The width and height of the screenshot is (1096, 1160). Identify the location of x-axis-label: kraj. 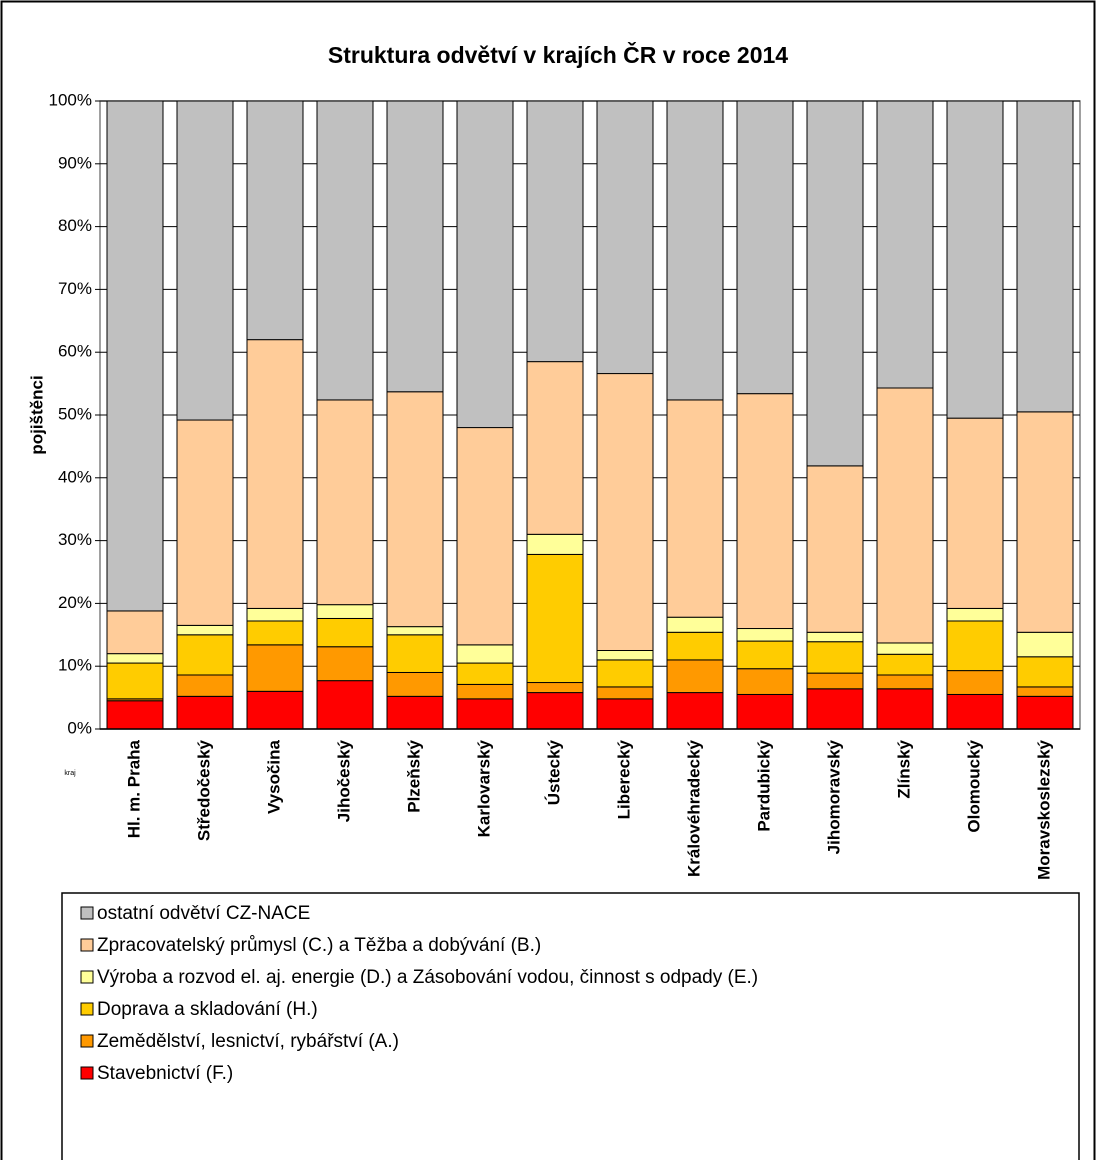
(70, 773).